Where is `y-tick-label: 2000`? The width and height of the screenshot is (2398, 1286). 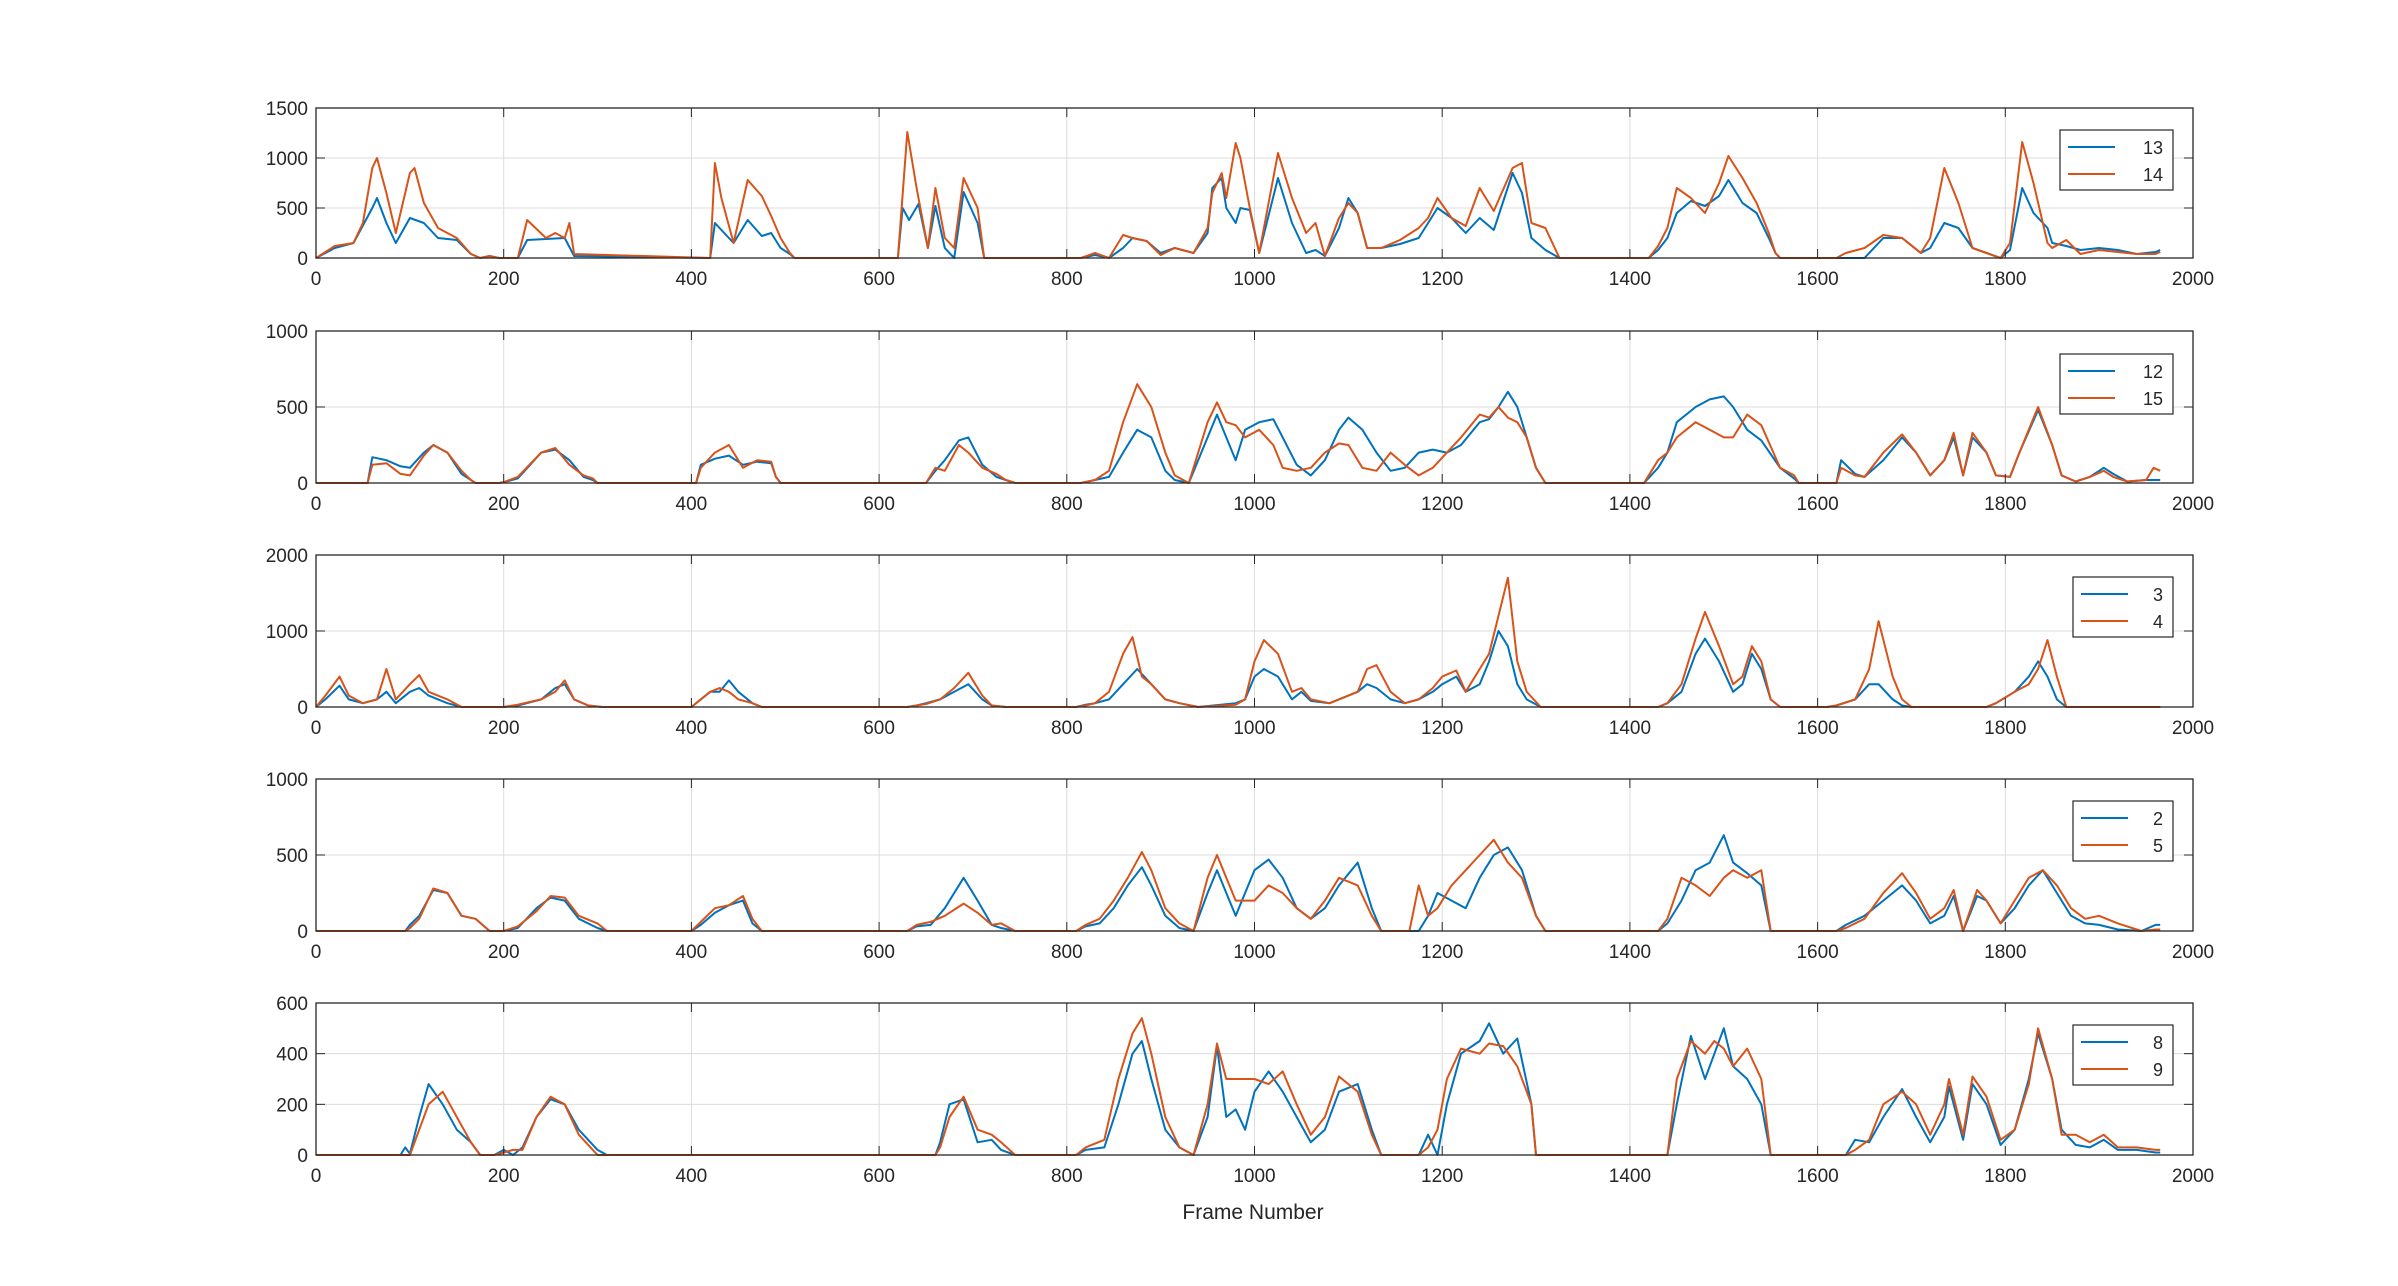
y-tick-label: 2000 is located at coordinates (287, 556).